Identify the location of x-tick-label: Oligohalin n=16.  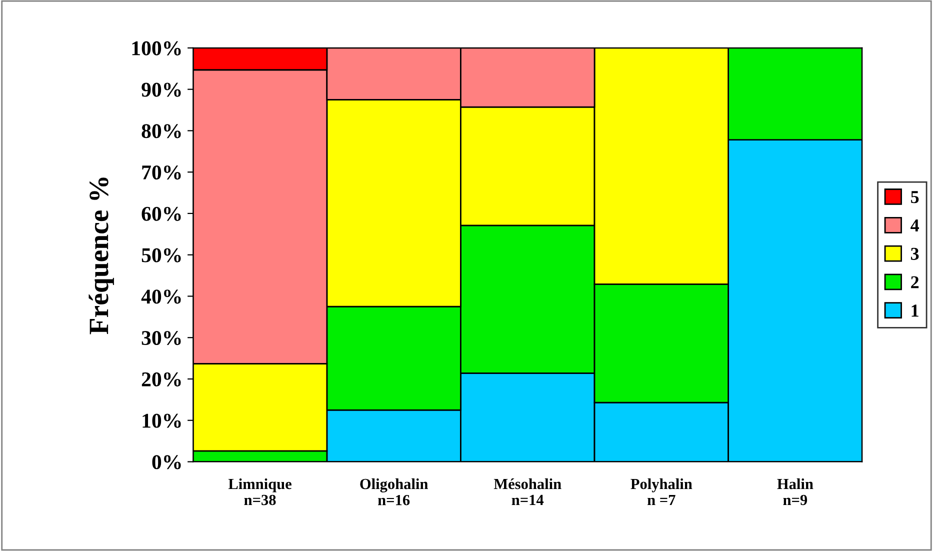
(394, 492).